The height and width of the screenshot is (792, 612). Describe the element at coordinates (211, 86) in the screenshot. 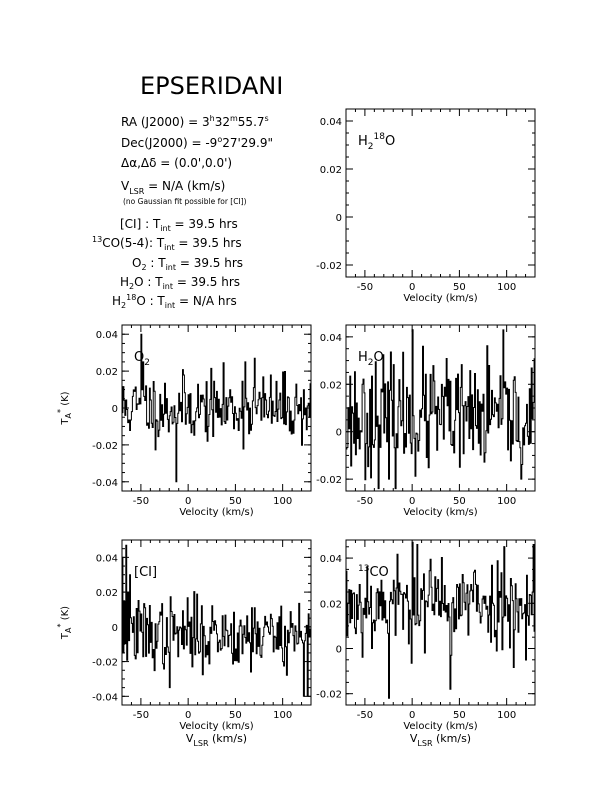

I see `figure-title: EPSERIDANI` at that location.